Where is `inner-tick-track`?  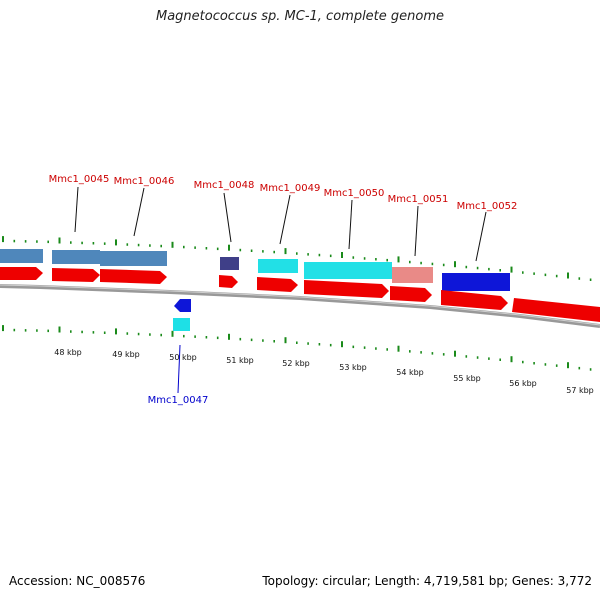 inner-tick-track is located at coordinates (297, 348).